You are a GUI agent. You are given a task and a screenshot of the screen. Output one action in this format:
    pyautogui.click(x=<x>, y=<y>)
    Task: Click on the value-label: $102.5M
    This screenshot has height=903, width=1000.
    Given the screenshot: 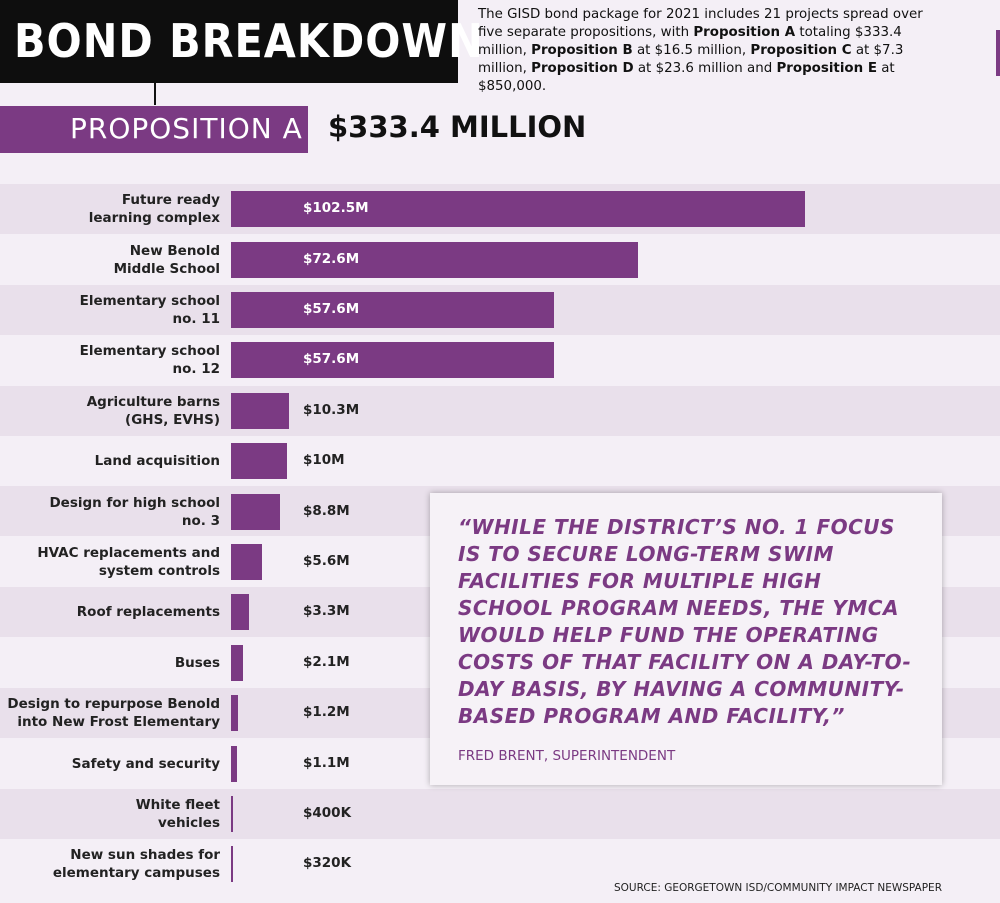 What is the action you would take?
    pyautogui.click(x=336, y=208)
    